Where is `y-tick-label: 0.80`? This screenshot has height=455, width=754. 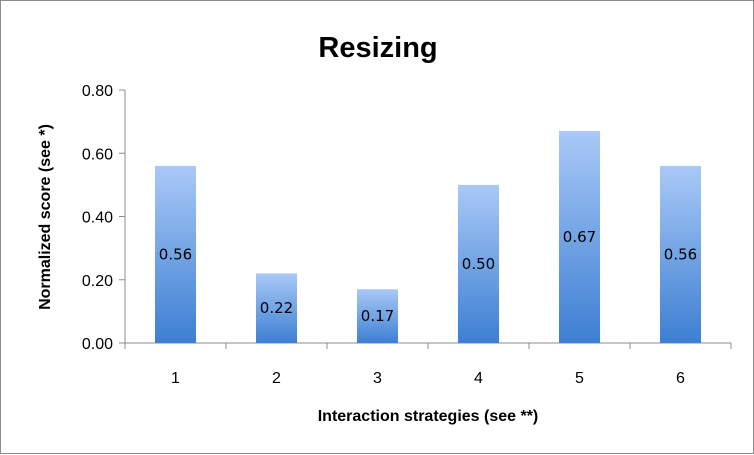 y-tick-label: 0.80 is located at coordinates (97, 91).